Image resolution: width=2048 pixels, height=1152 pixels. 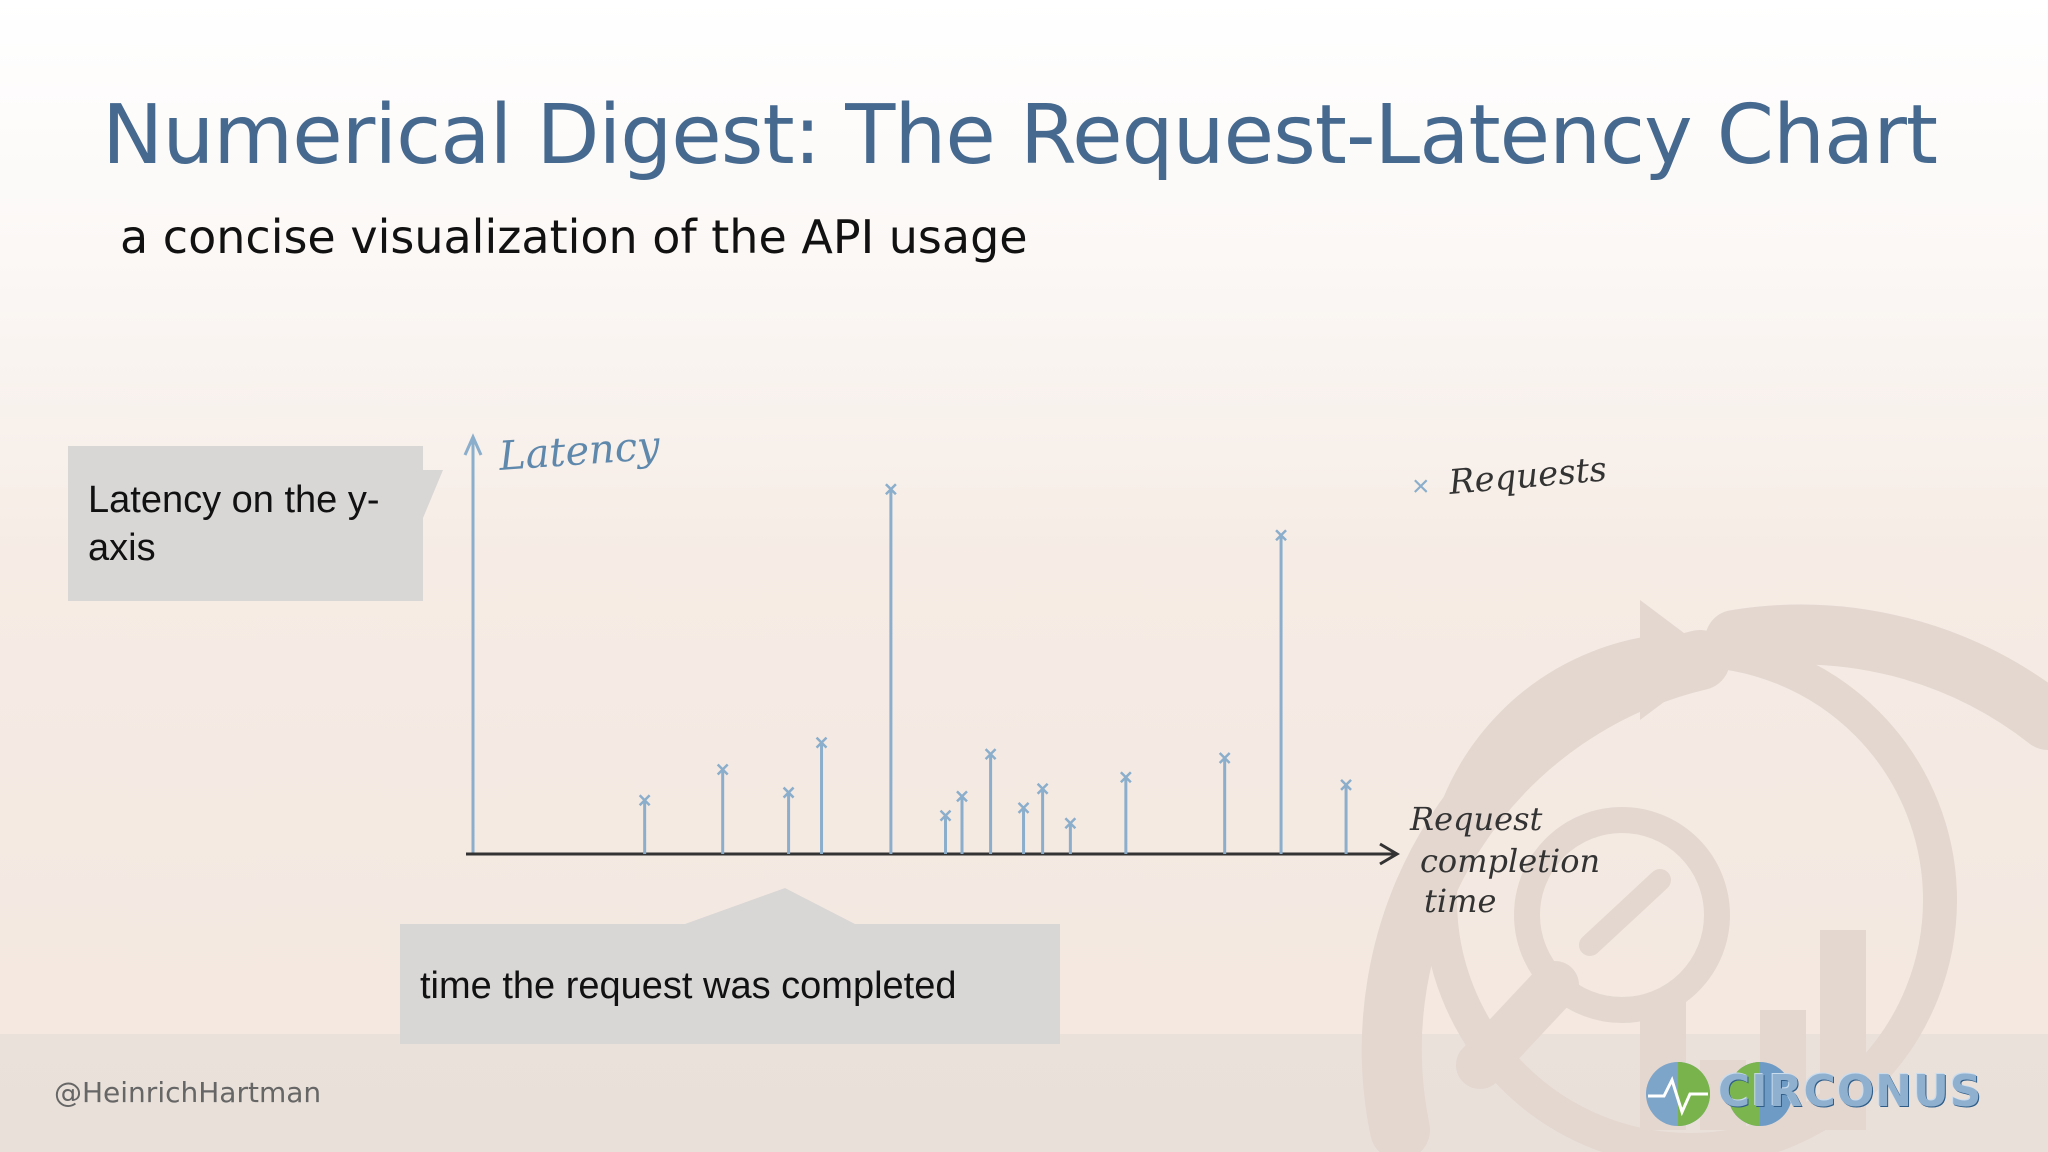 What do you see at coordinates (188, 1092) in the screenshot?
I see `footer-twitter-handle: @HeinrichHartman` at bounding box center [188, 1092].